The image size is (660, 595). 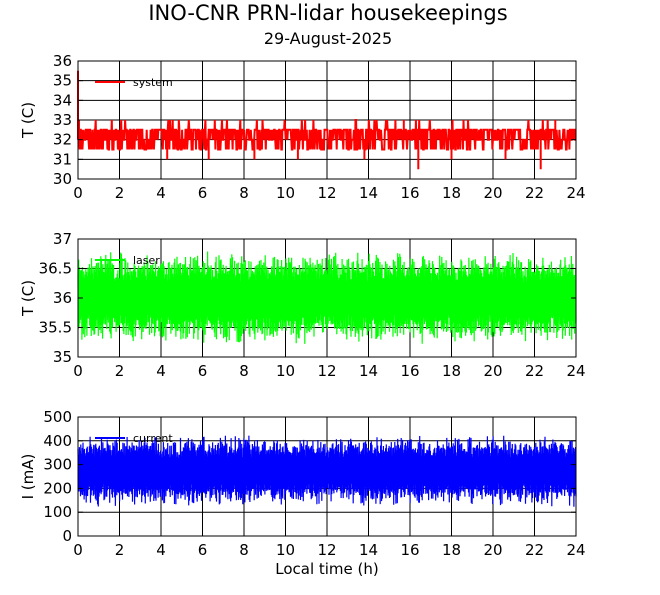 What do you see at coordinates (57, 417) in the screenshot?
I see `y-tick-label: 500` at bounding box center [57, 417].